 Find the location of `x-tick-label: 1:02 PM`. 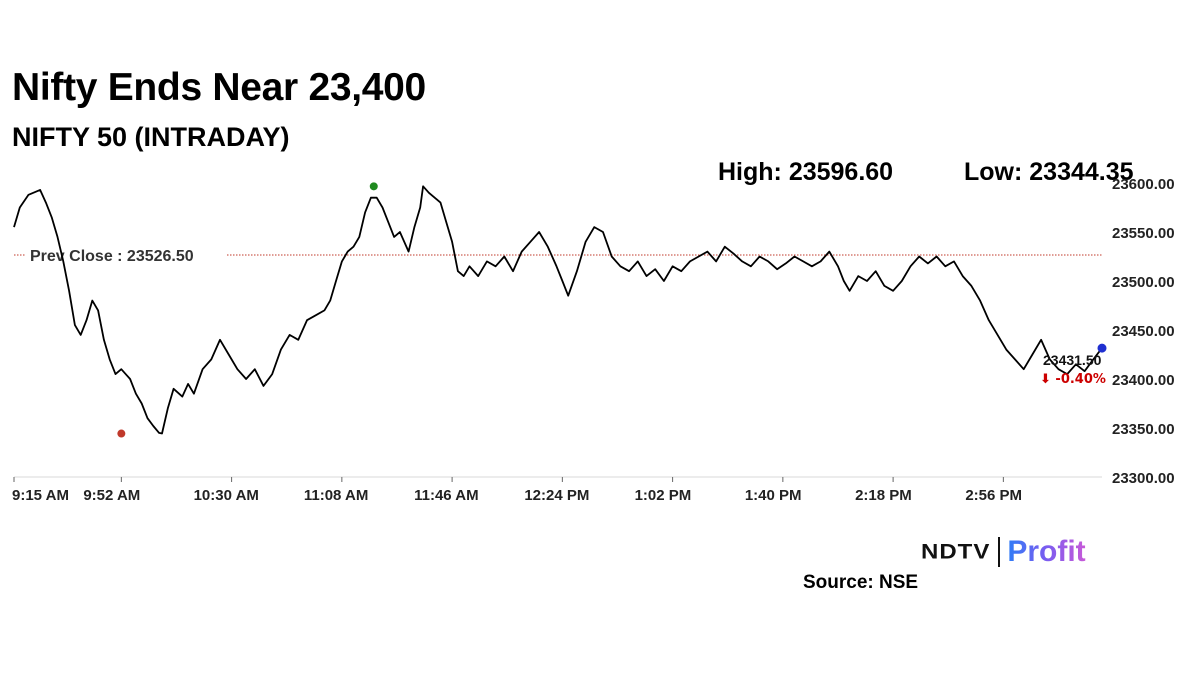

x-tick-label: 1:02 PM is located at coordinates (663, 495).